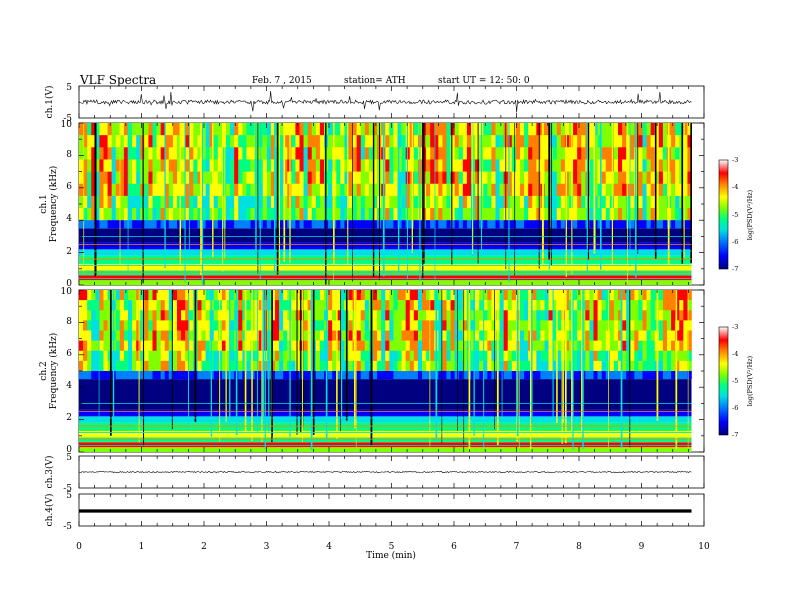 The image size is (792, 612). Describe the element at coordinates (329, 547) in the screenshot. I see `xtick-4: 4` at that location.